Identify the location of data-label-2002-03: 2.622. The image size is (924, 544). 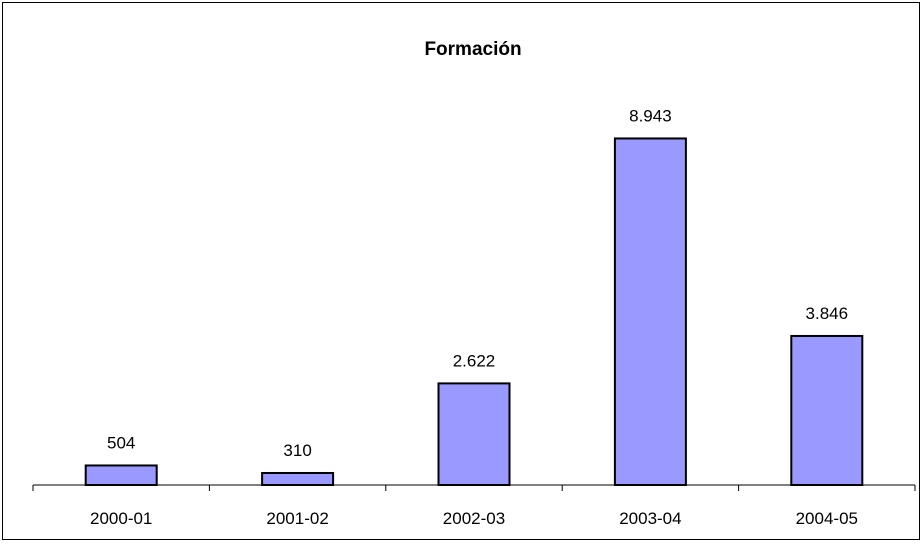
(474, 360).